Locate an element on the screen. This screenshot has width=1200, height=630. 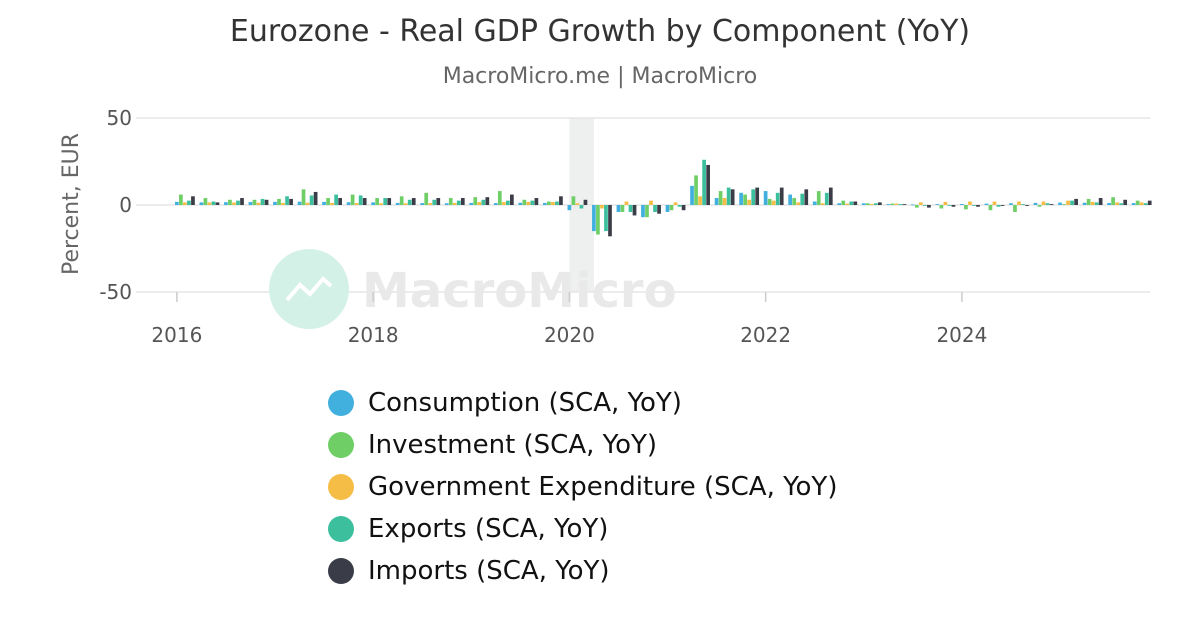
legend-item-exports: Exports (SCA, YoY) is located at coordinates (582, 529).